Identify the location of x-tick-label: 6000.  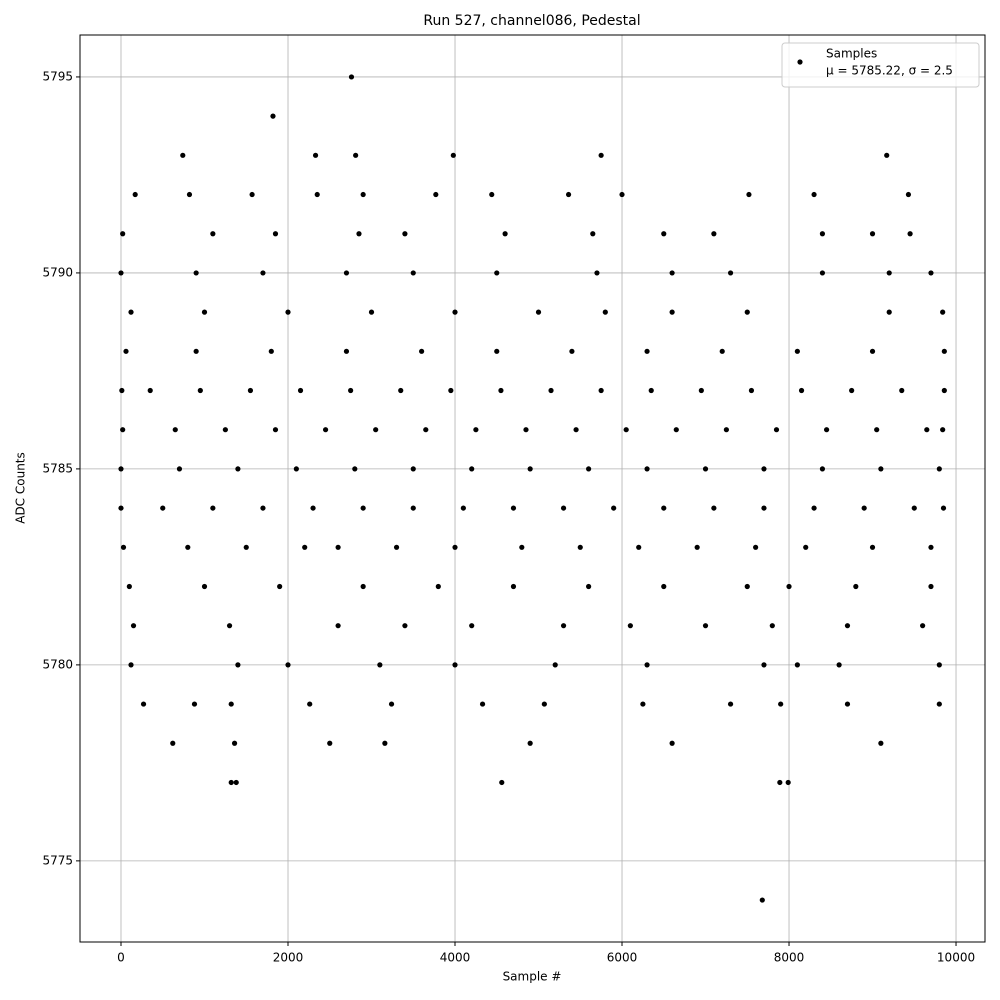
(622, 958).